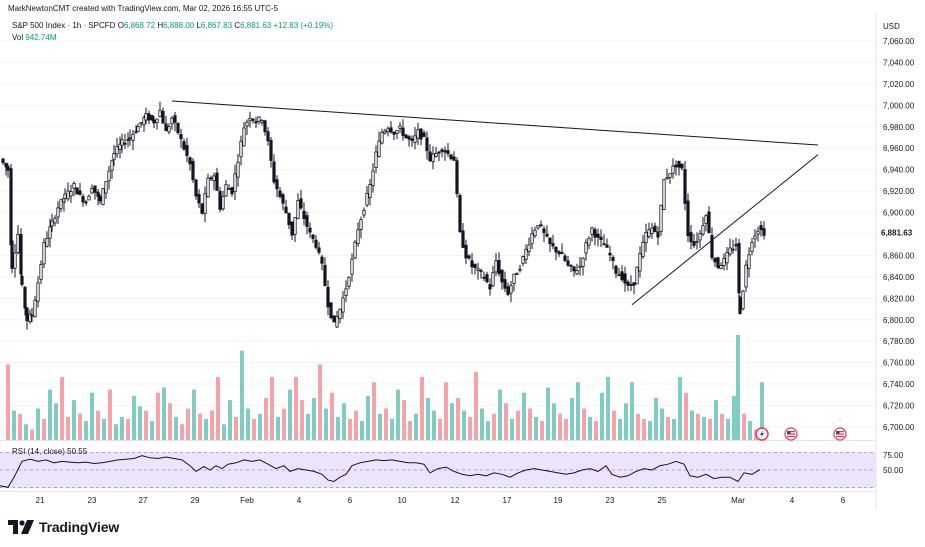 The width and height of the screenshot is (925, 547). I want to click on price-tick-label: 6,720.00, so click(899, 406).